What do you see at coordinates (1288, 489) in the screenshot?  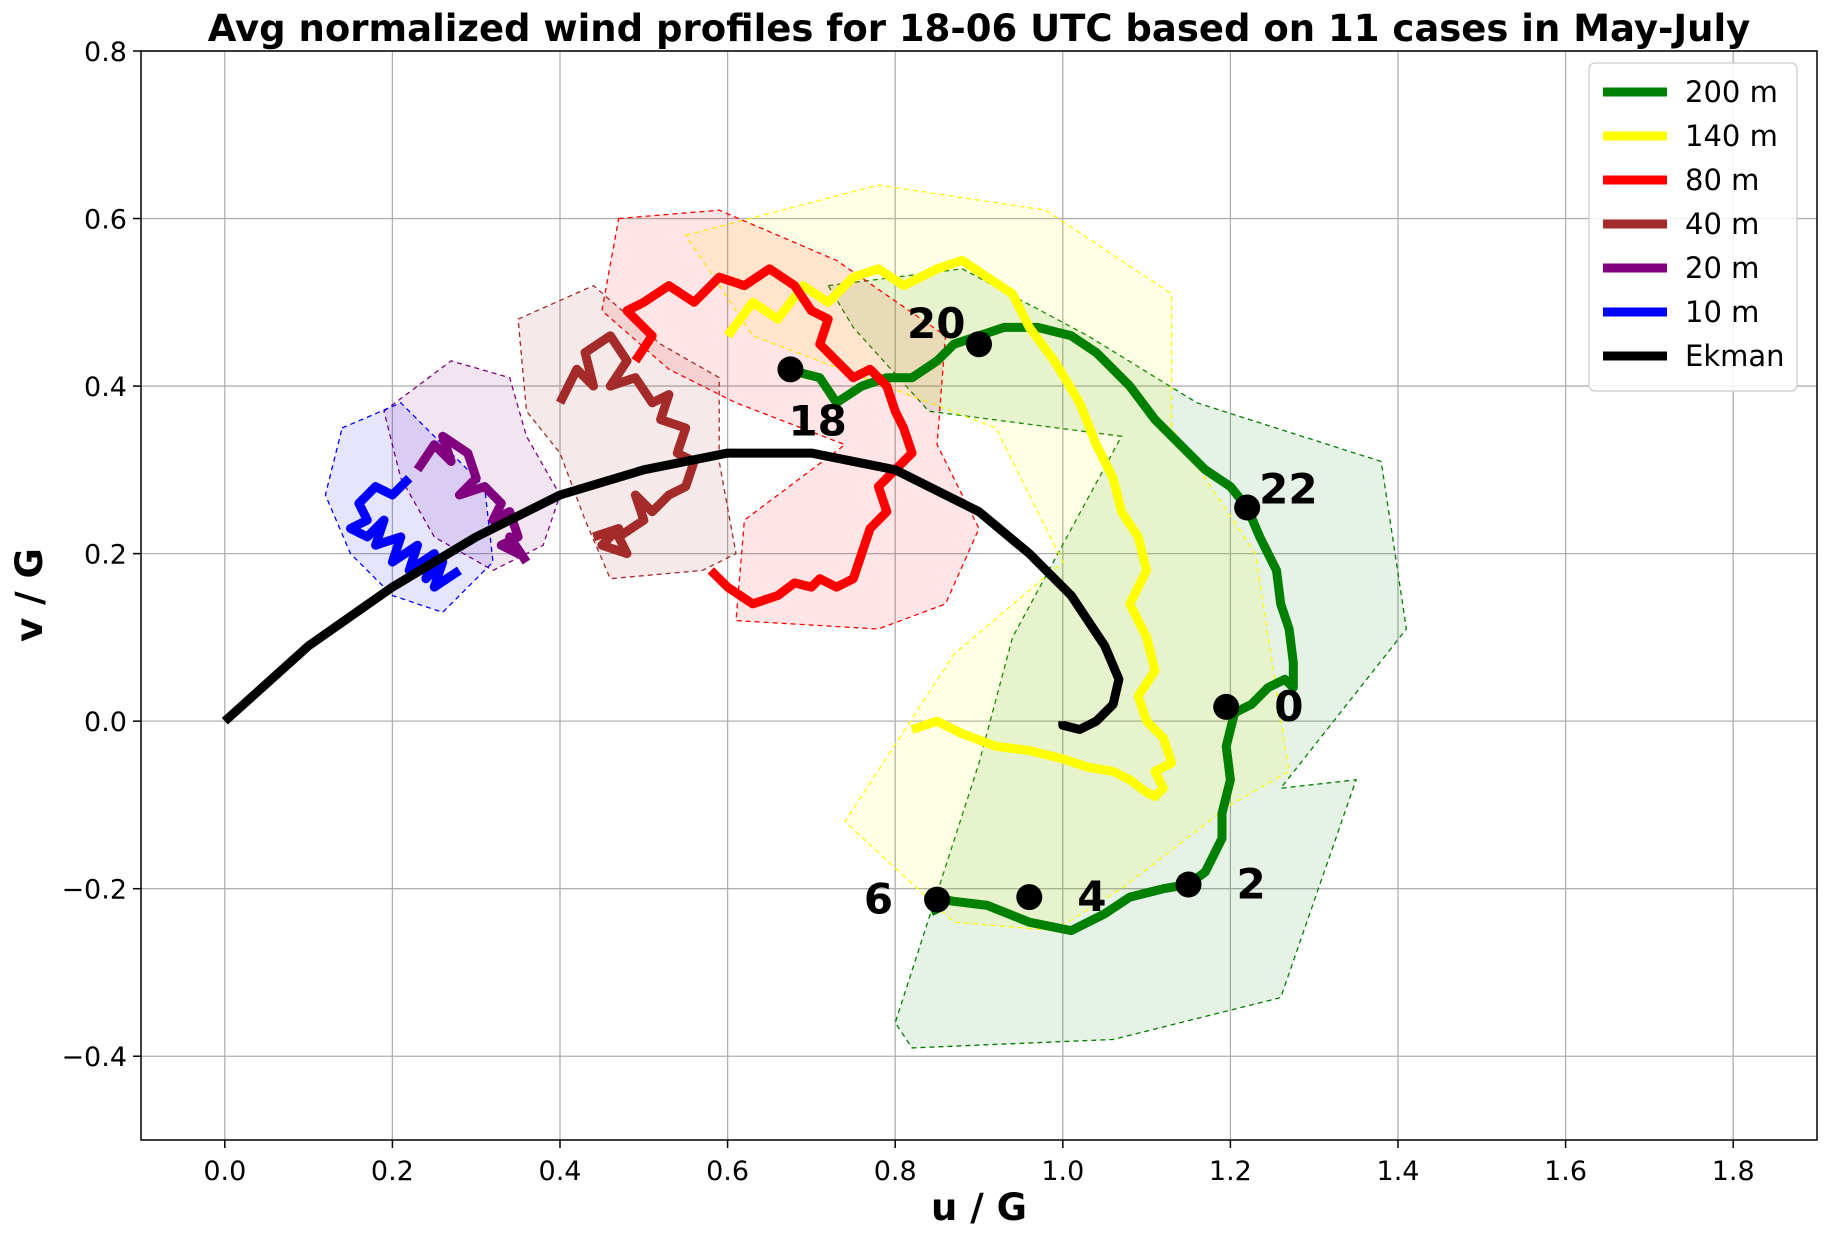 I see `hour-label: 22` at bounding box center [1288, 489].